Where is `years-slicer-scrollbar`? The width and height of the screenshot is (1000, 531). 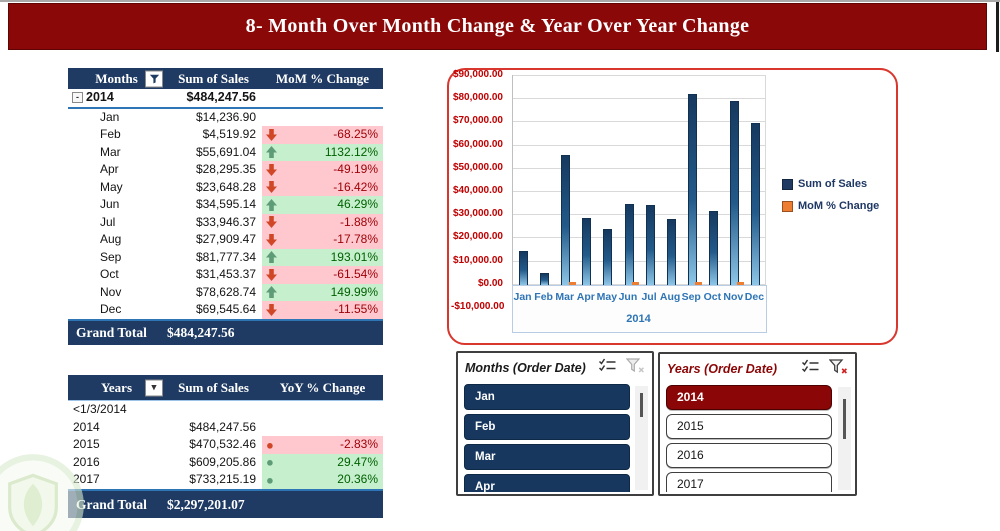 years-slicer-scrollbar is located at coordinates (844, 438).